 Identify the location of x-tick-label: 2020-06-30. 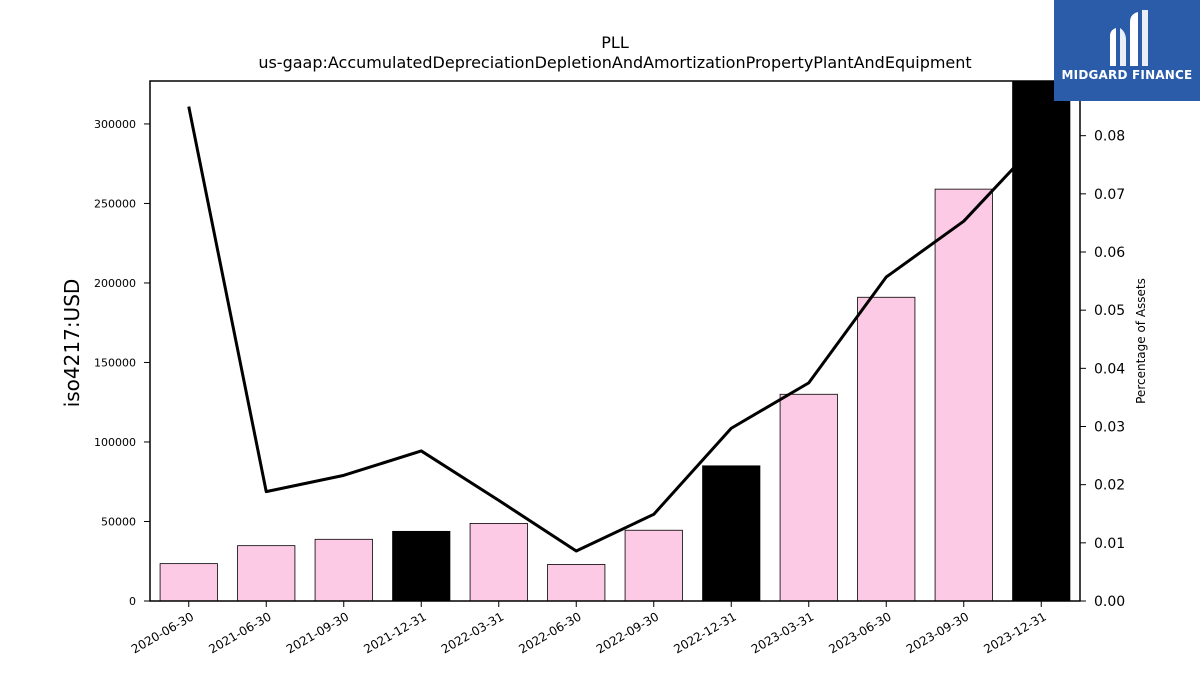
(162, 632).